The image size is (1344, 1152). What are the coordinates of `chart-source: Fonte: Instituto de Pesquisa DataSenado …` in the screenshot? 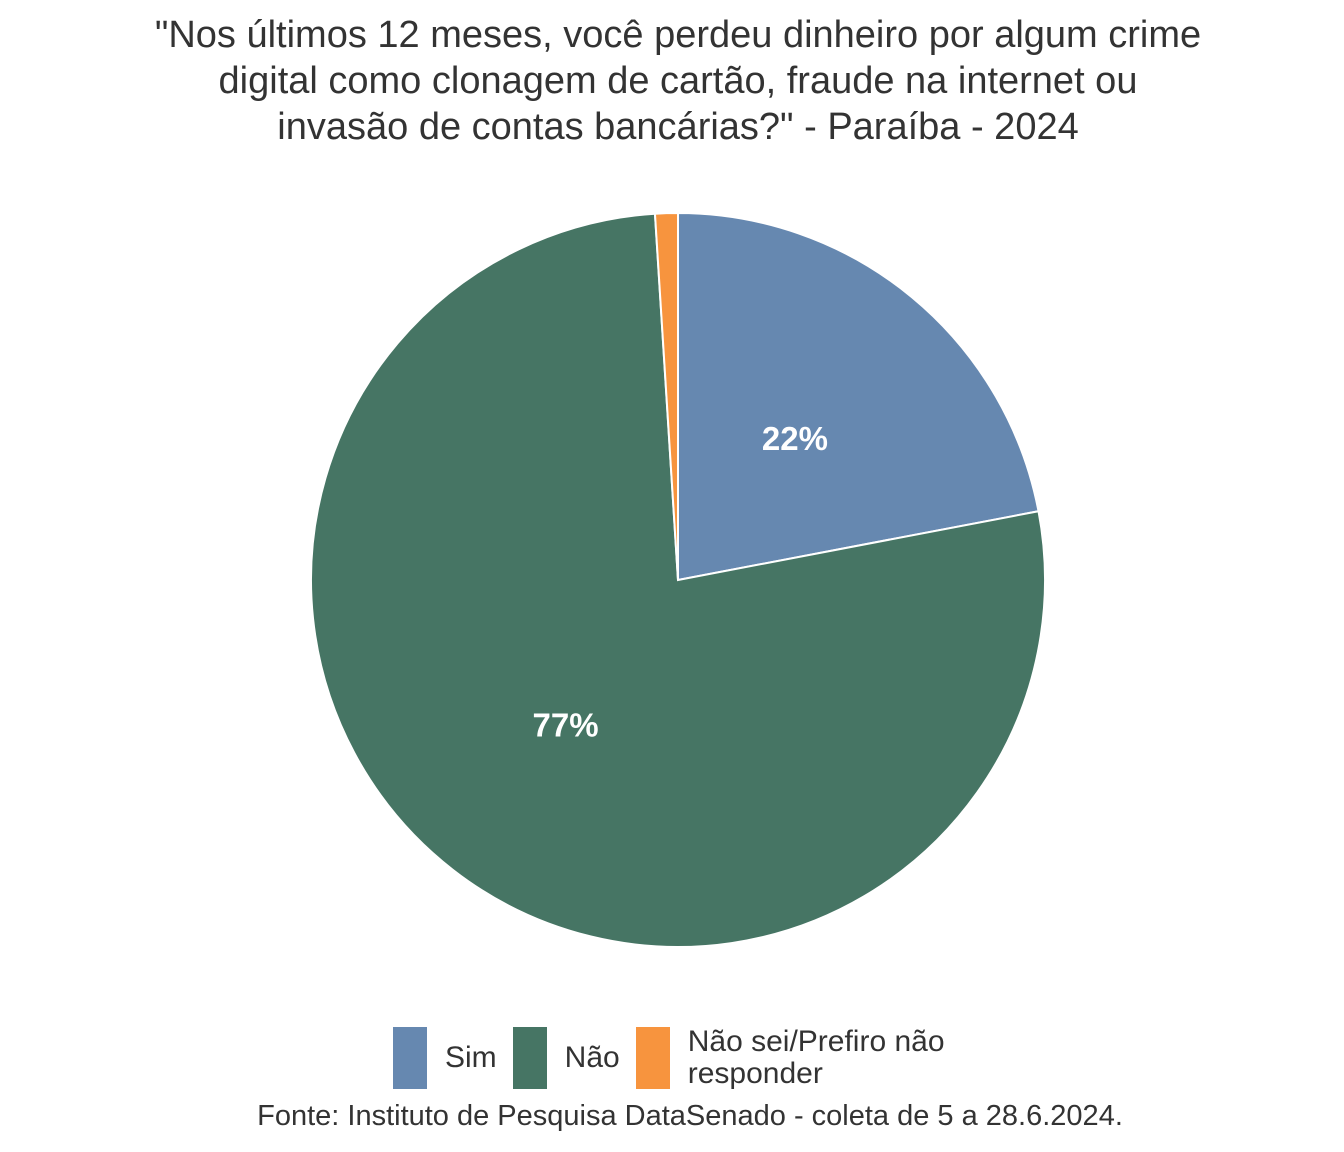 It's located at (690, 1116).